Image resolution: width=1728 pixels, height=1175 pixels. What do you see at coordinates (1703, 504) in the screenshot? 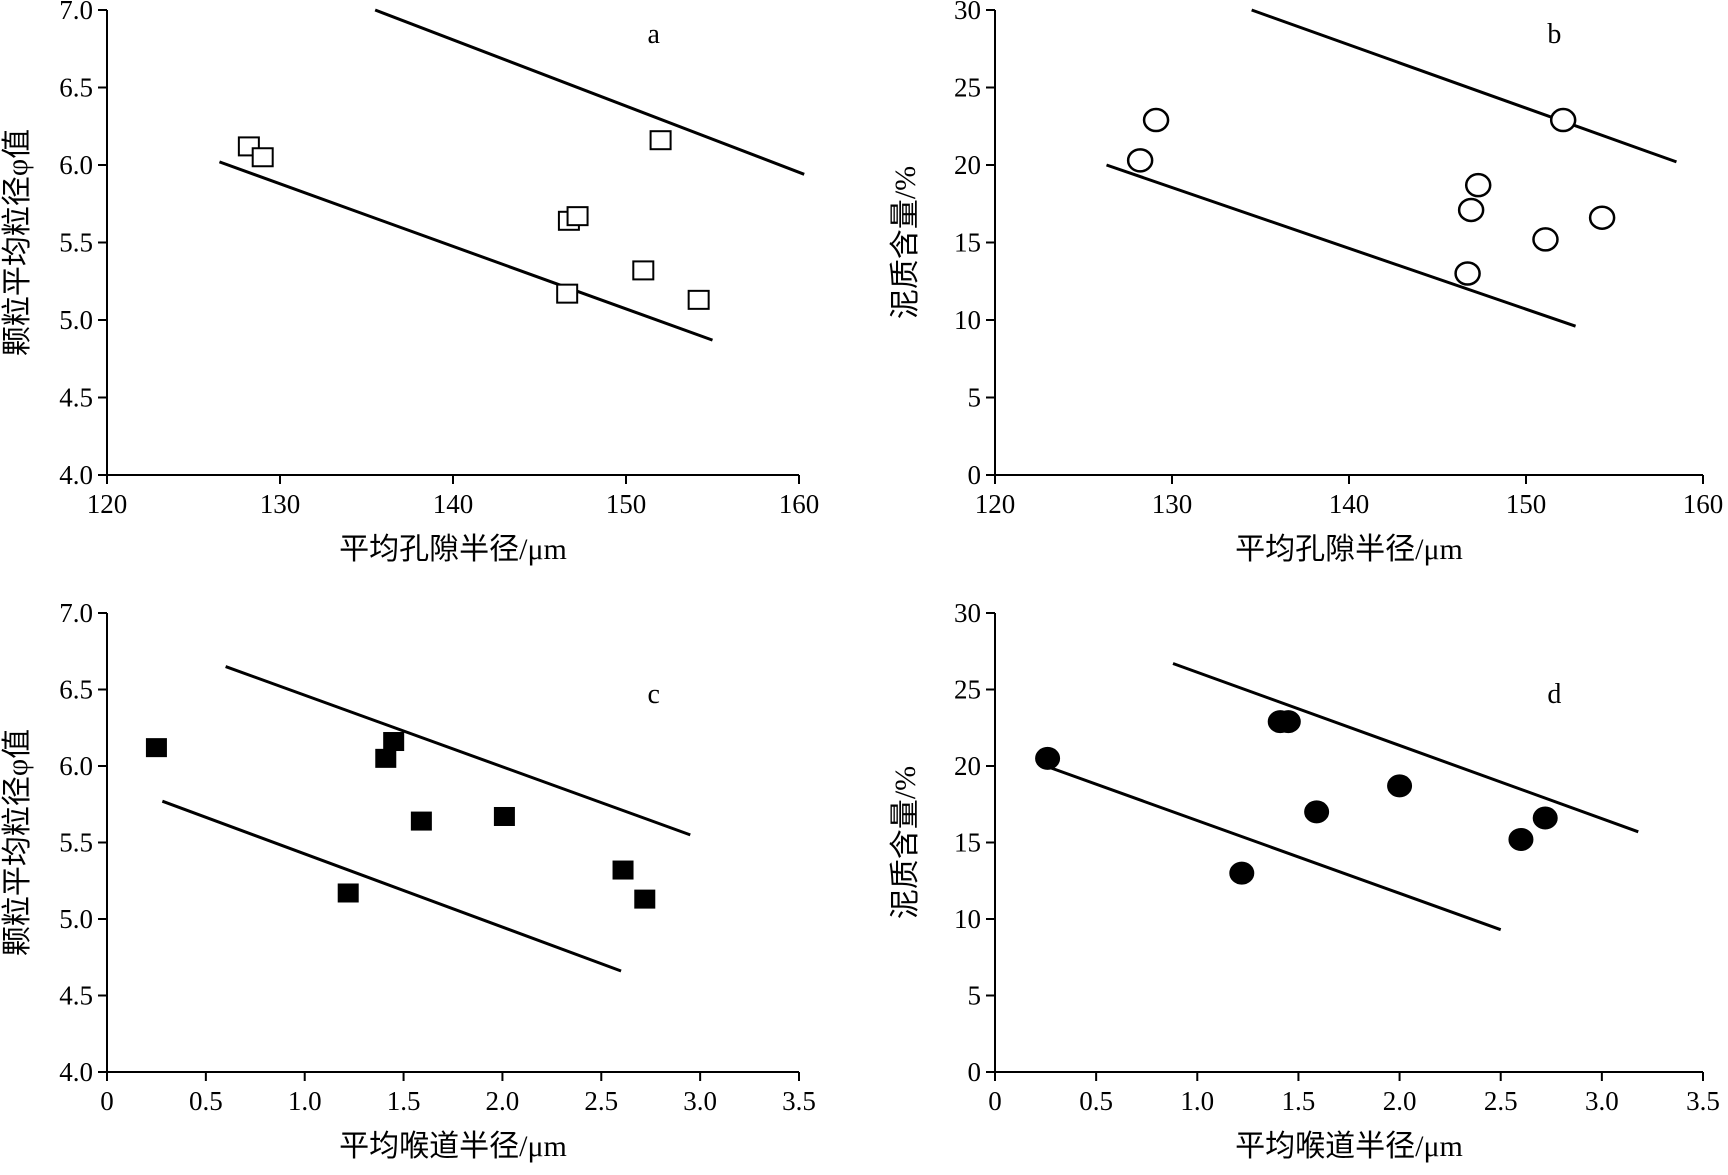
I see `x-tick-label: 160` at bounding box center [1703, 504].